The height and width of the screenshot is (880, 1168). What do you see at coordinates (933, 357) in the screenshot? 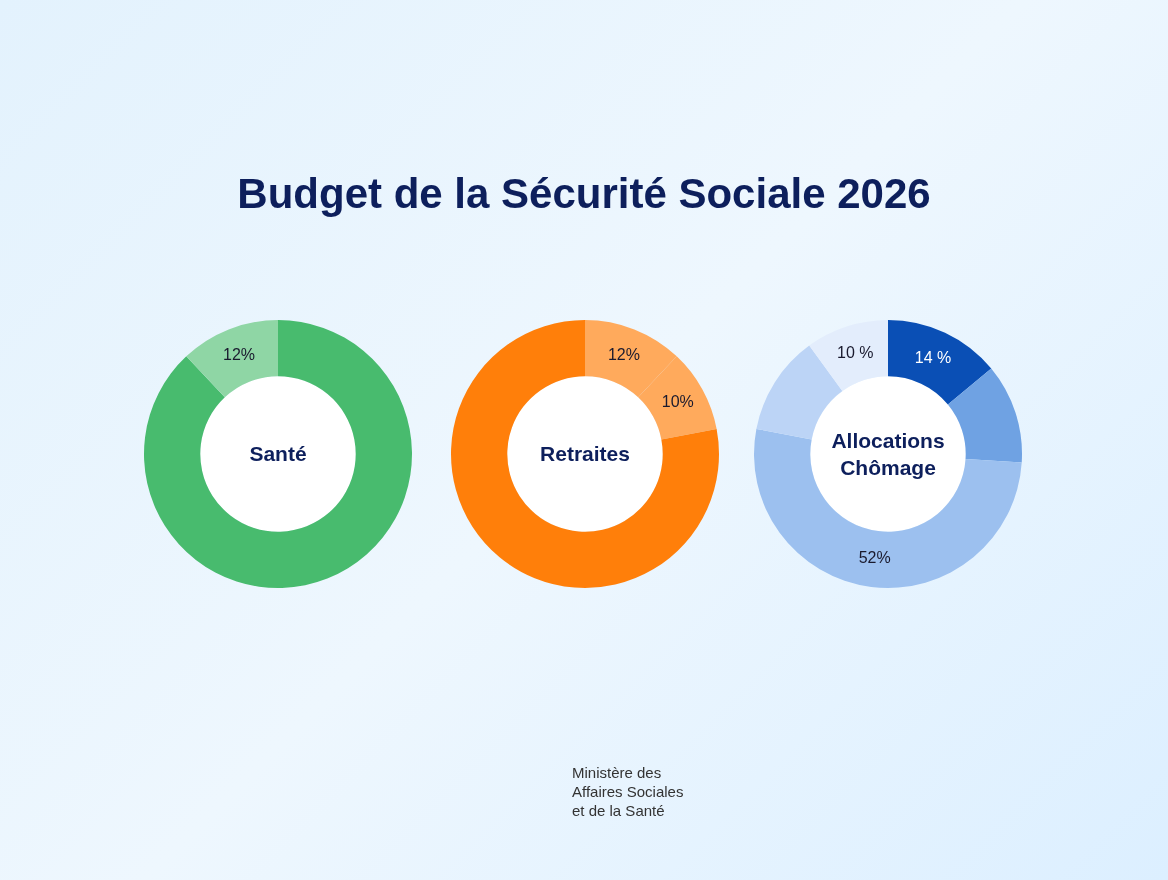
I see `data-label: 14 %` at bounding box center [933, 357].